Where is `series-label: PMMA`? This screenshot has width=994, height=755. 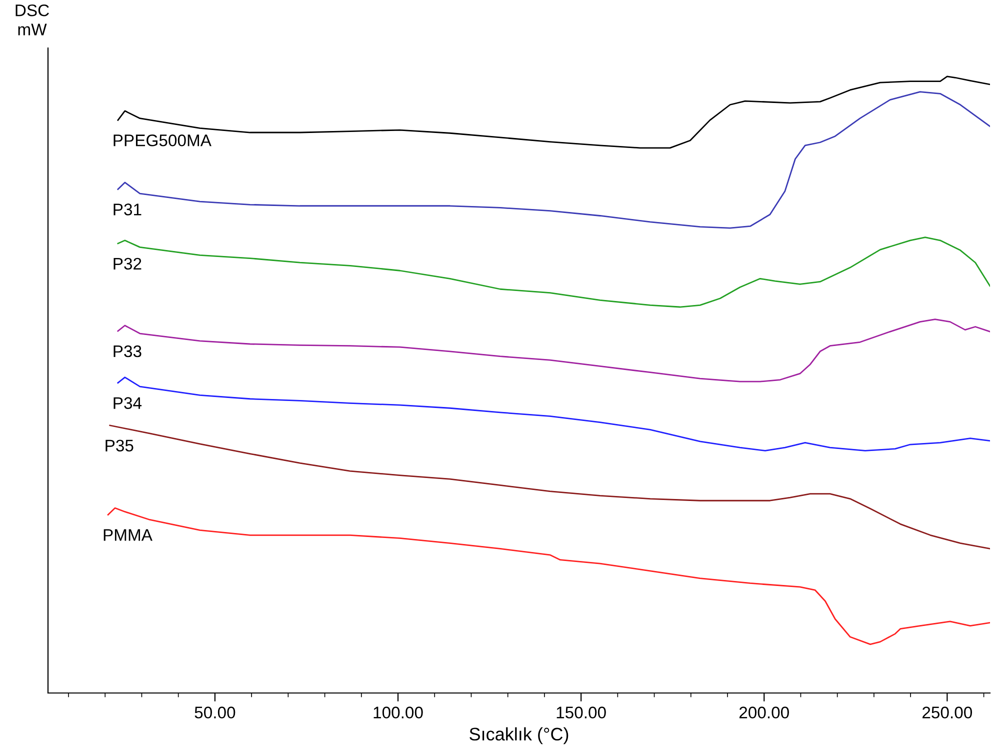
series-label: PMMA is located at coordinates (128, 535).